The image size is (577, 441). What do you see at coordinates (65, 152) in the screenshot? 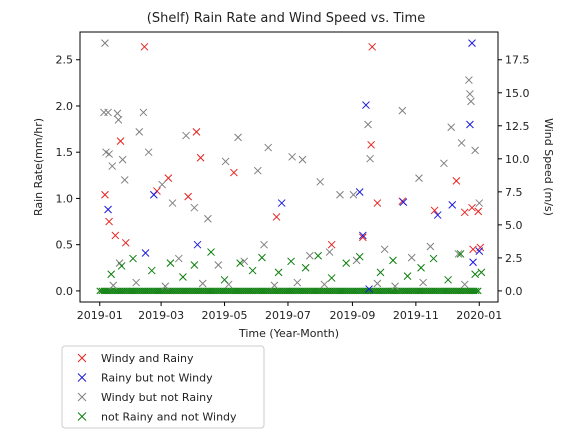
I see `y-tick-label: 1.5` at bounding box center [65, 152].